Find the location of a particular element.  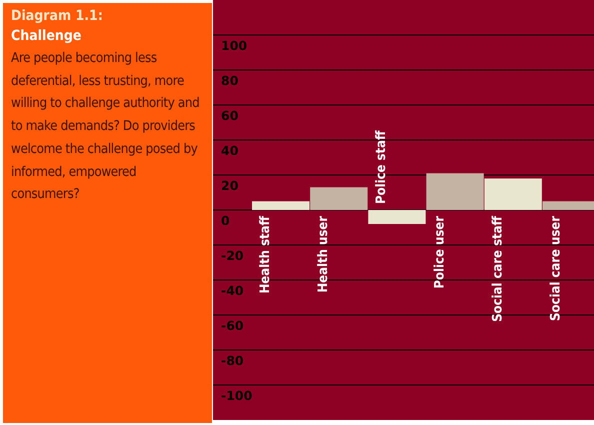

text: Diagram 1.1: is located at coordinates (57, 16).